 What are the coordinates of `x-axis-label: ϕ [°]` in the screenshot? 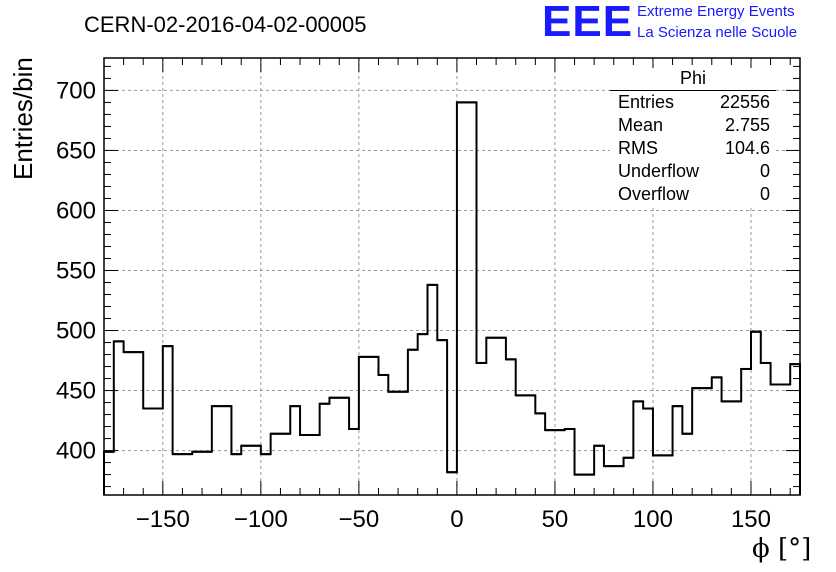 It's located at (782, 549).